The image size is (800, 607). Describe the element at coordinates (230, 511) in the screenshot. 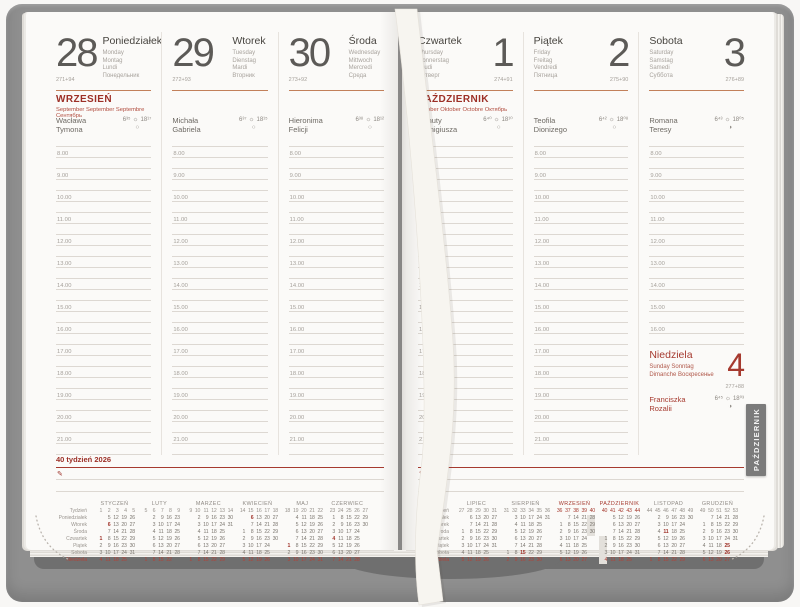

I see `mini-cal-week-number: 14` at that location.